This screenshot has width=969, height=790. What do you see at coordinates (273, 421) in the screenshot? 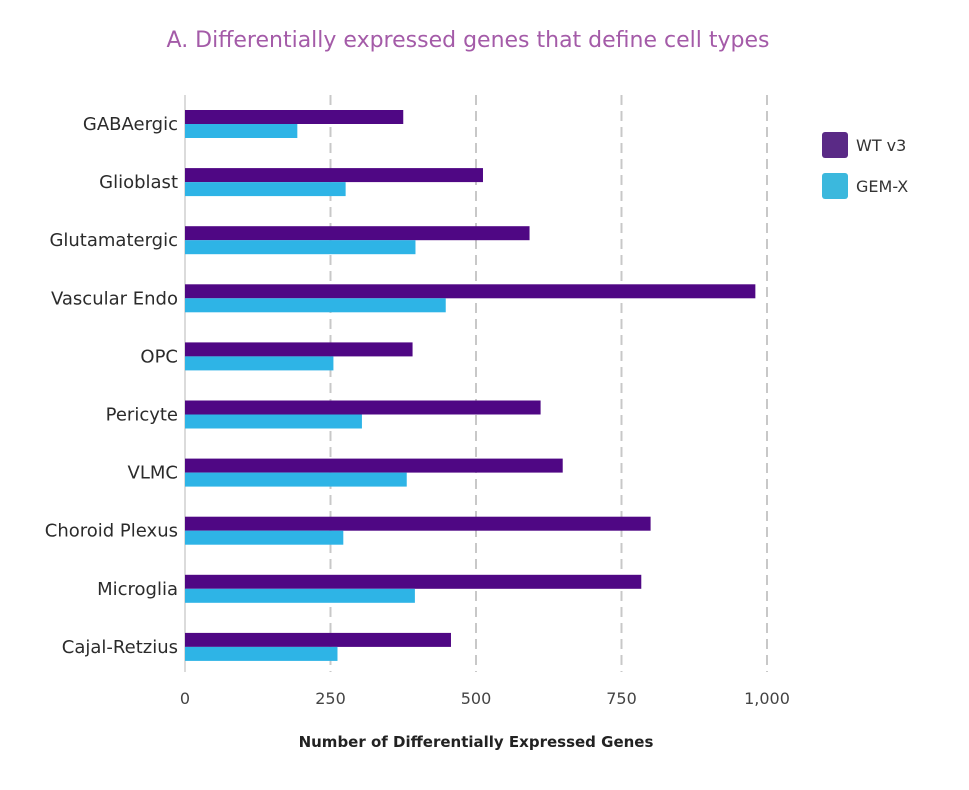
I see `bar-gem-x-pericyte` at bounding box center [273, 421].